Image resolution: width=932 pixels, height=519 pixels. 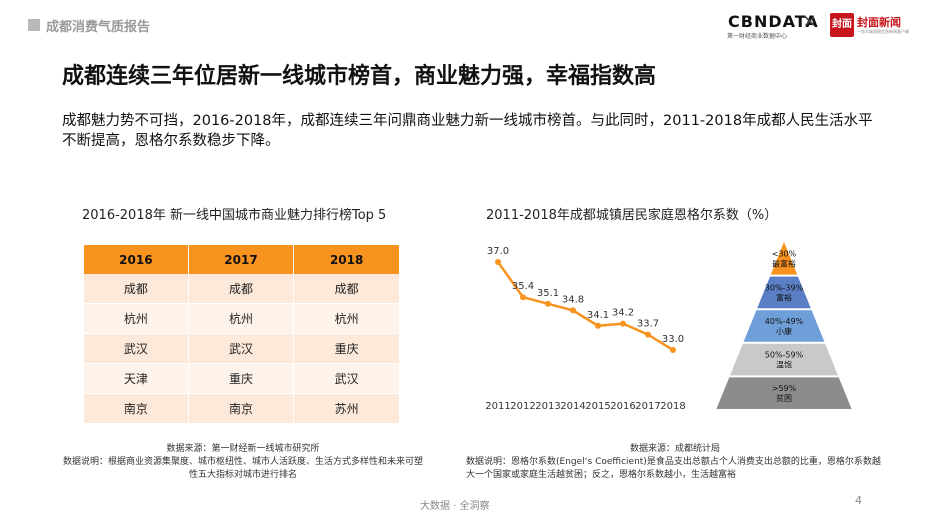 What do you see at coordinates (647, 406) in the screenshot?
I see `x-tick-label: 2017` at bounding box center [647, 406].